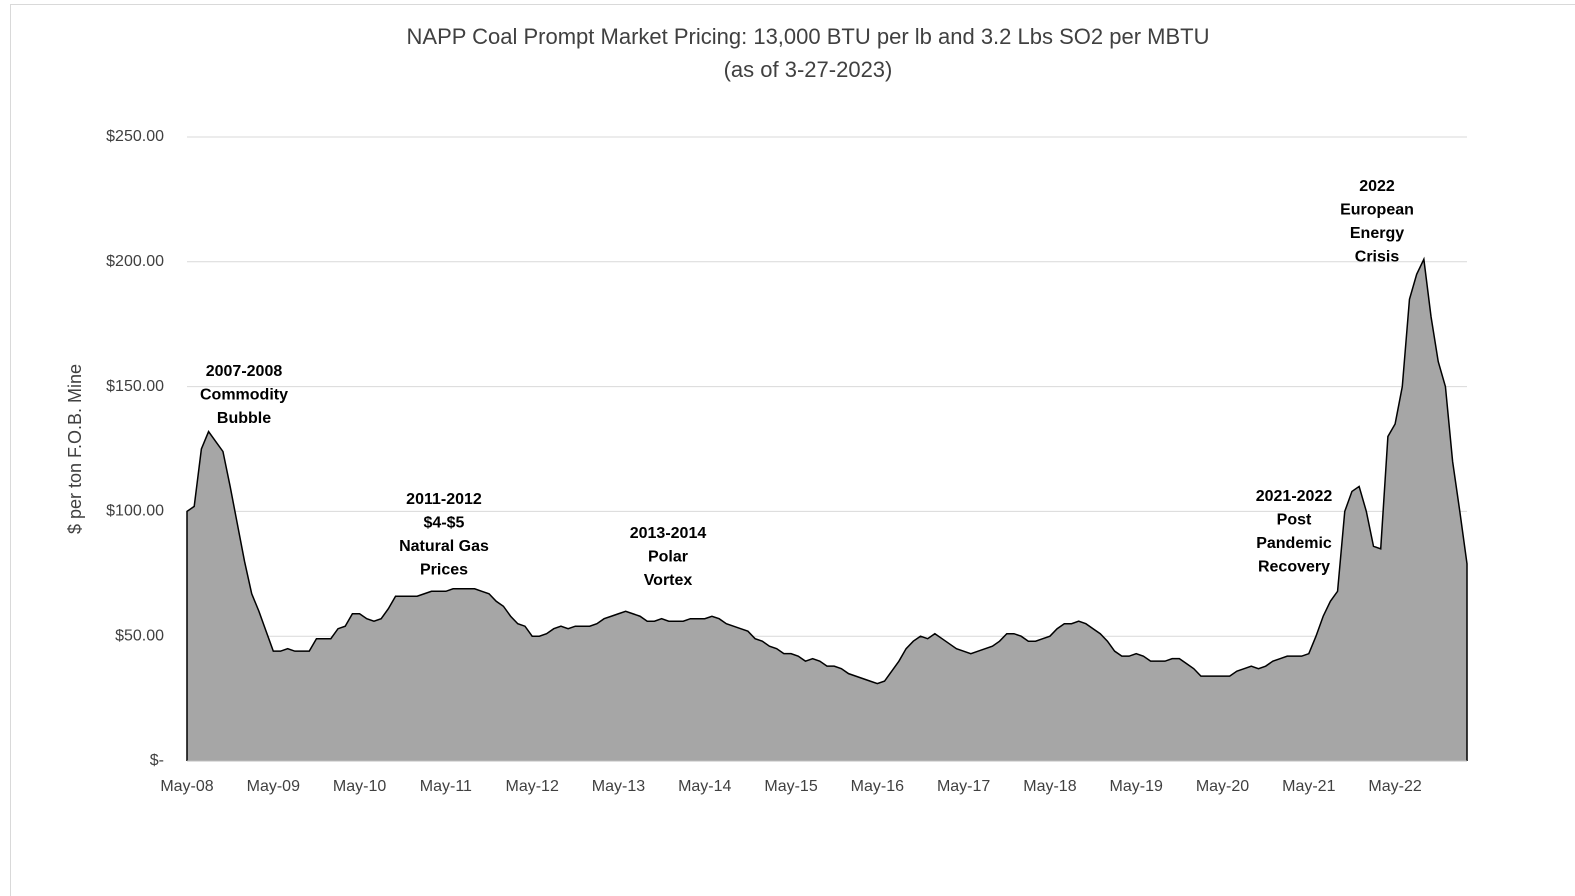 Image resolution: width=1575 pixels, height=896 pixels. I want to click on annotation: Crisis, so click(1377, 257).